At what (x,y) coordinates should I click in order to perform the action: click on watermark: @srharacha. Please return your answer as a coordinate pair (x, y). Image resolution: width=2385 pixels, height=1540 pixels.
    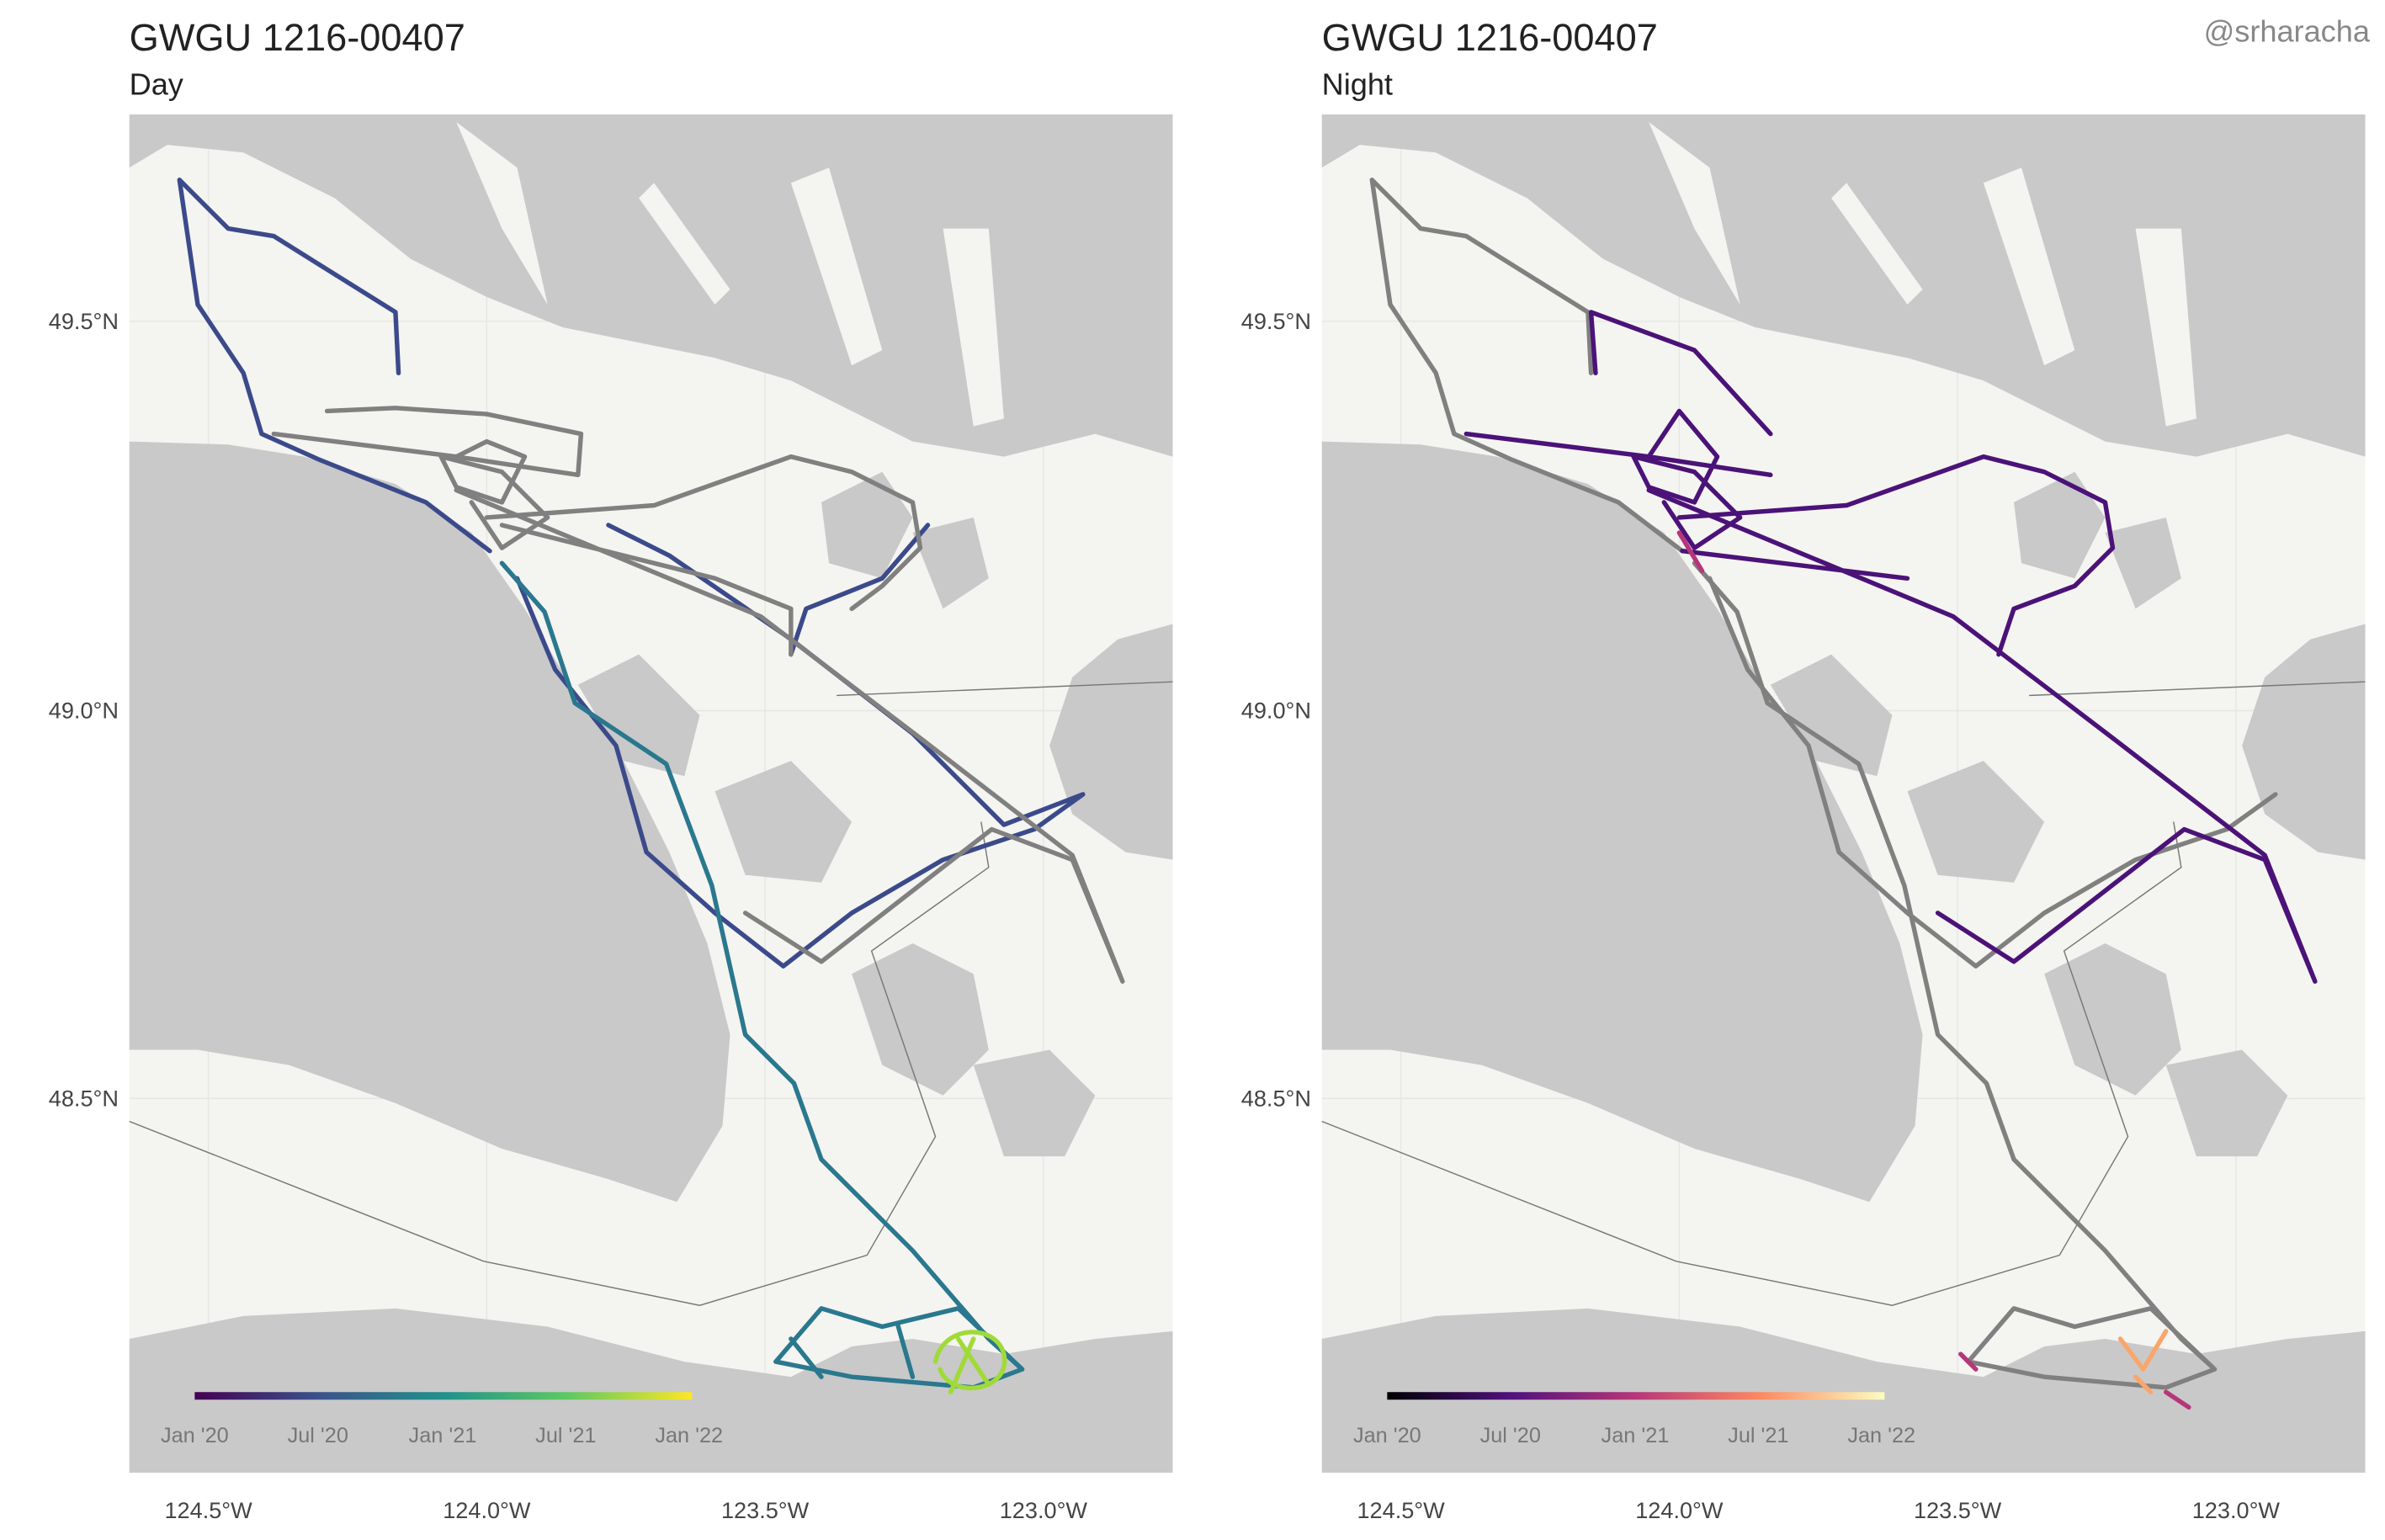
    Looking at the image, I should click on (2288, 30).